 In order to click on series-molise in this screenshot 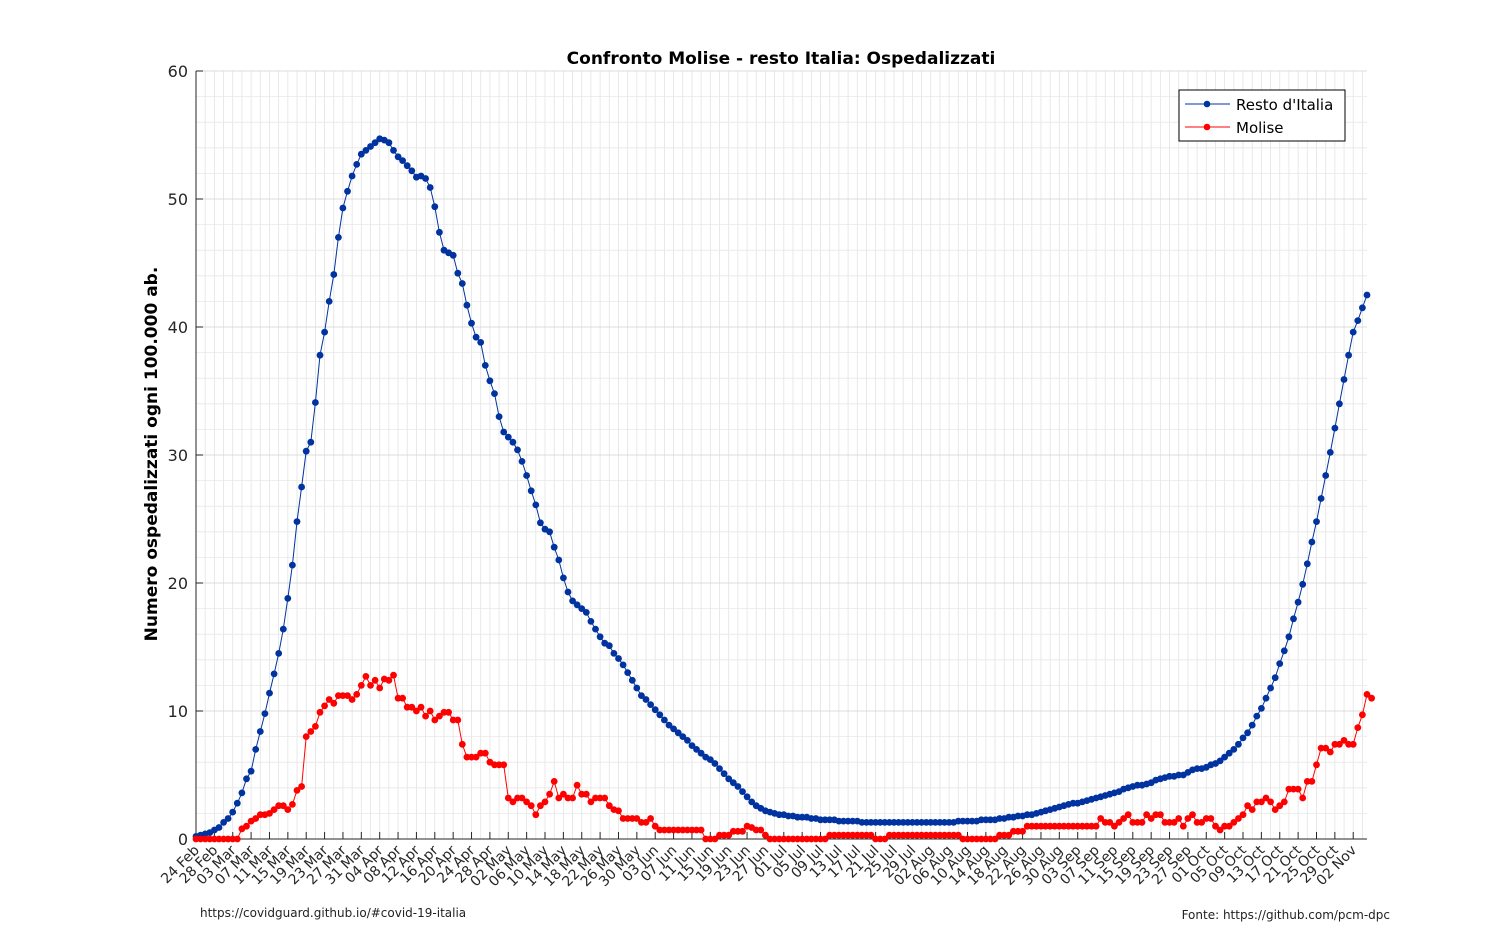, I will do `click(783, 757)`.